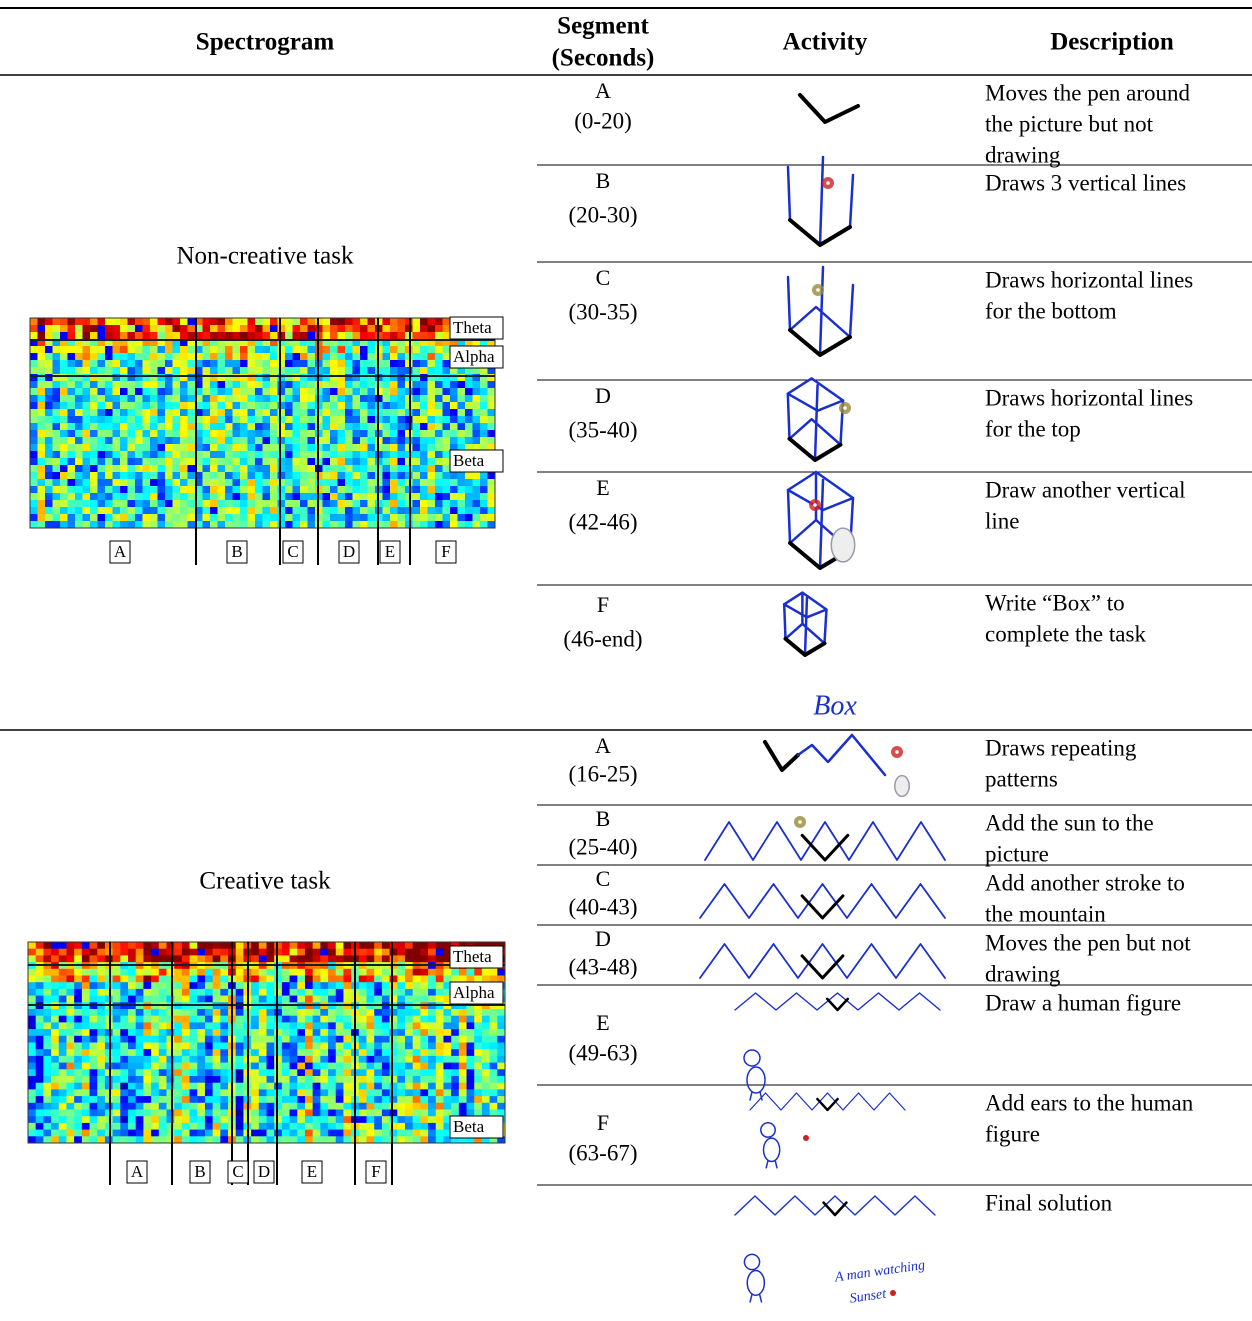 The image size is (1252, 1321). Describe the element at coordinates (476, 993) in the screenshot. I see `band-label-box` at that location.